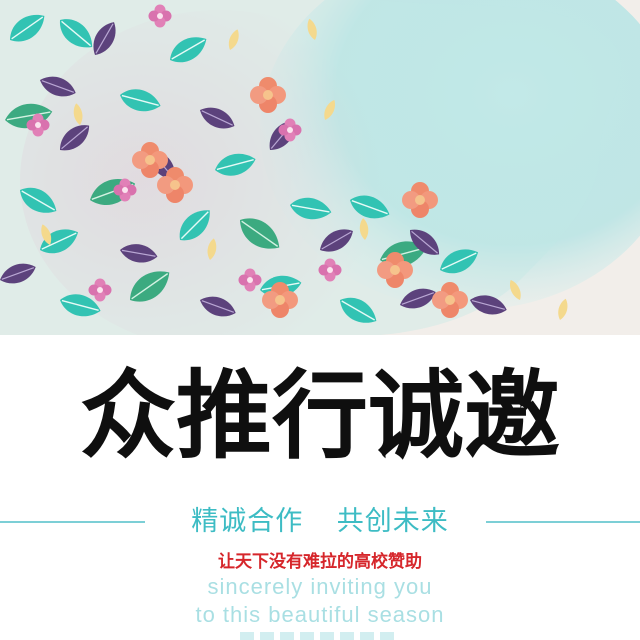 The width and height of the screenshot is (640, 640). Describe the element at coordinates (320, 522) in the screenshot. I see `tagline: 精诚合作 共创未来` at that location.